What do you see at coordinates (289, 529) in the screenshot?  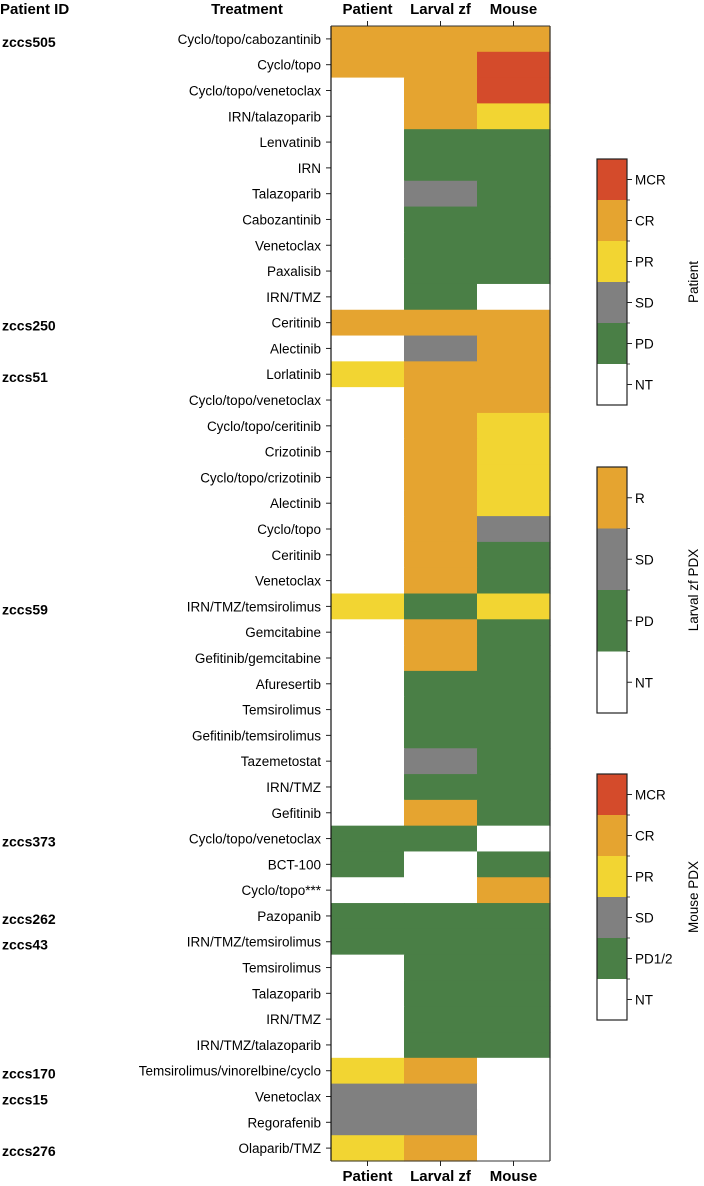 I see `treatment-label: Cyclo/topo` at bounding box center [289, 529].